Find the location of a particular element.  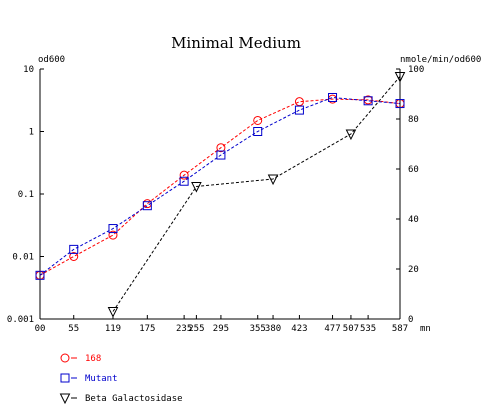

right-tick-label: 100 is located at coordinates (416, 70).